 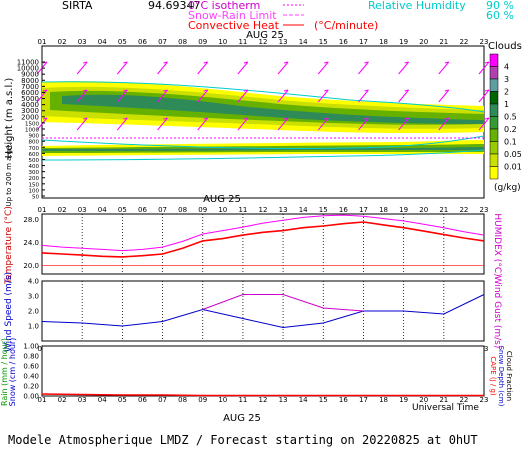 I want to click on wind-grid, so click(x=263, y=311).